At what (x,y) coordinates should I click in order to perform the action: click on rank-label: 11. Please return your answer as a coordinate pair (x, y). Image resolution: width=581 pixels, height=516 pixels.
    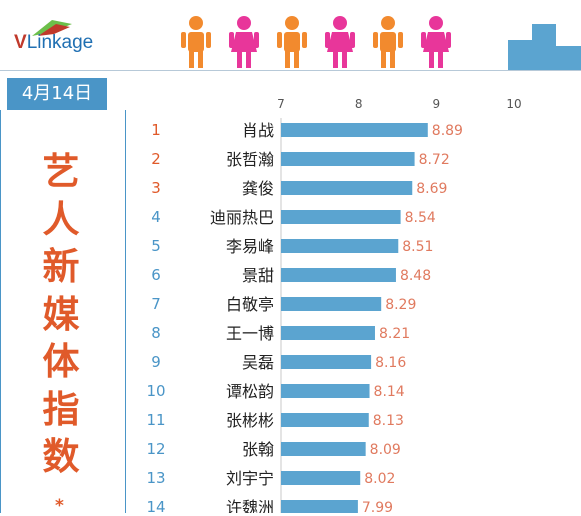
    Looking at the image, I should click on (155, 420).